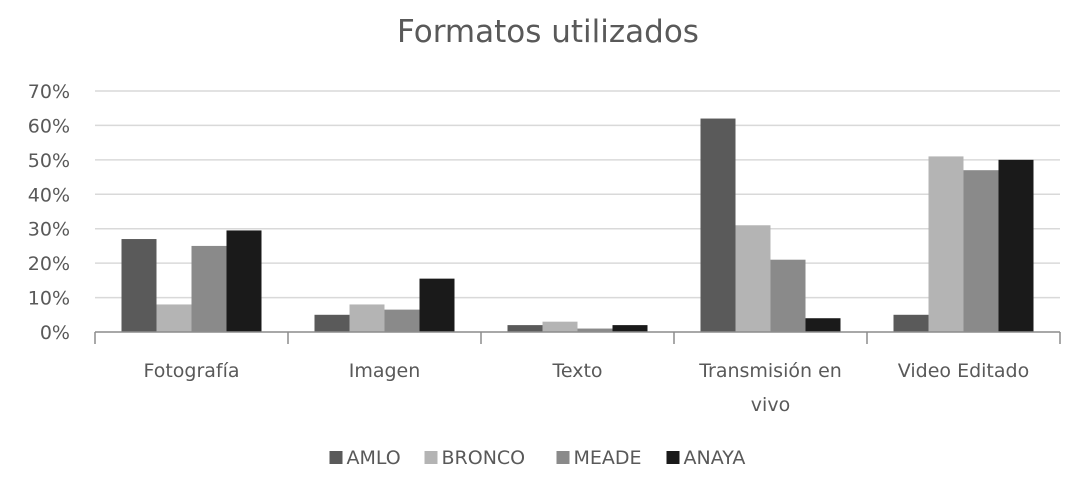 The width and height of the screenshot is (1071, 498). I want to click on legend-item: AMLO, so click(365, 458).